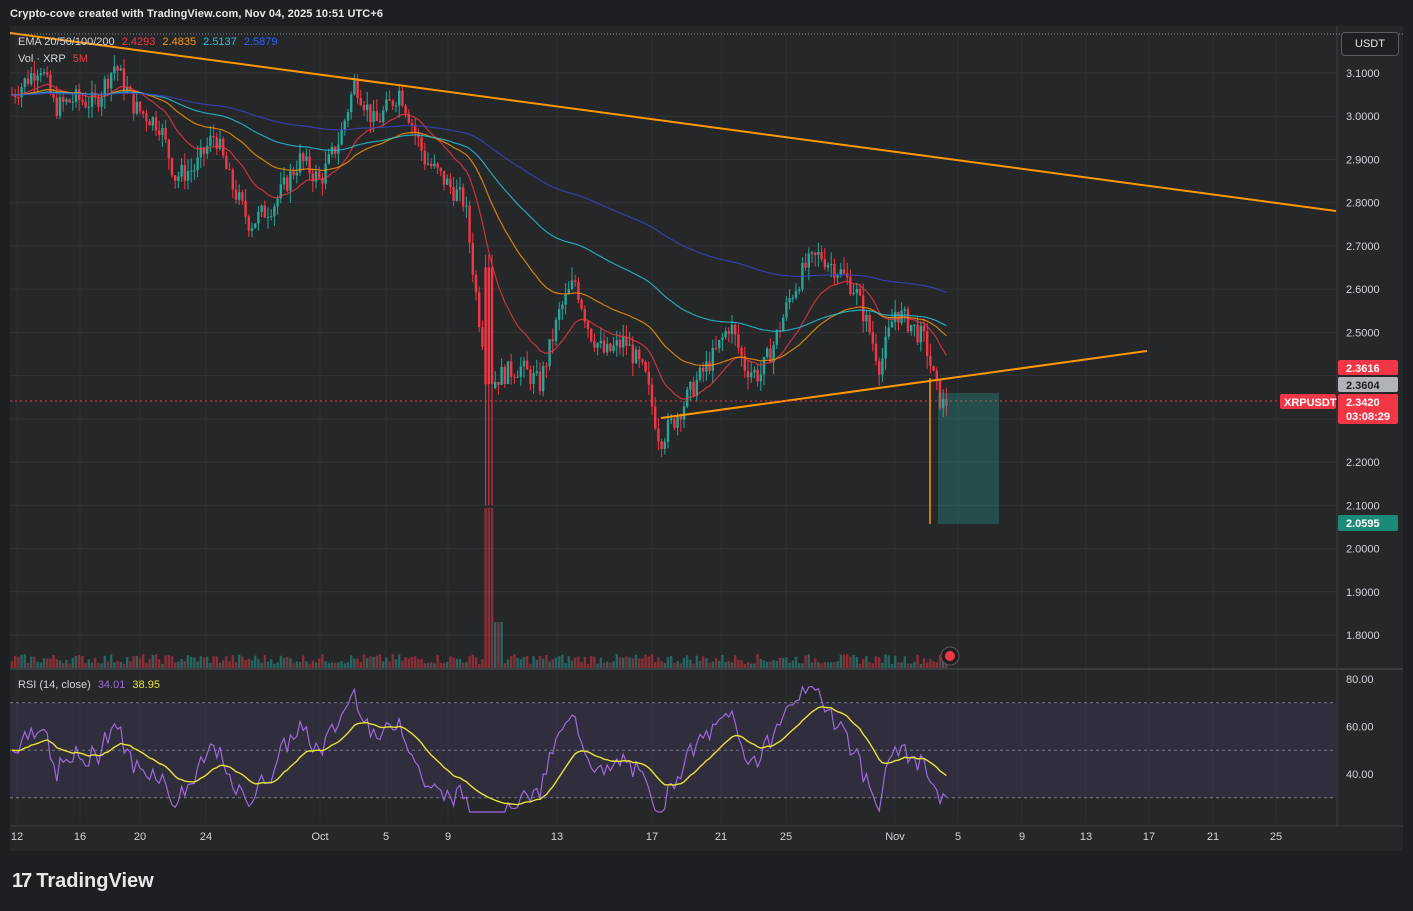 The height and width of the screenshot is (911, 1413). I want to click on price-axis-label: 3.0000, so click(1363, 117).